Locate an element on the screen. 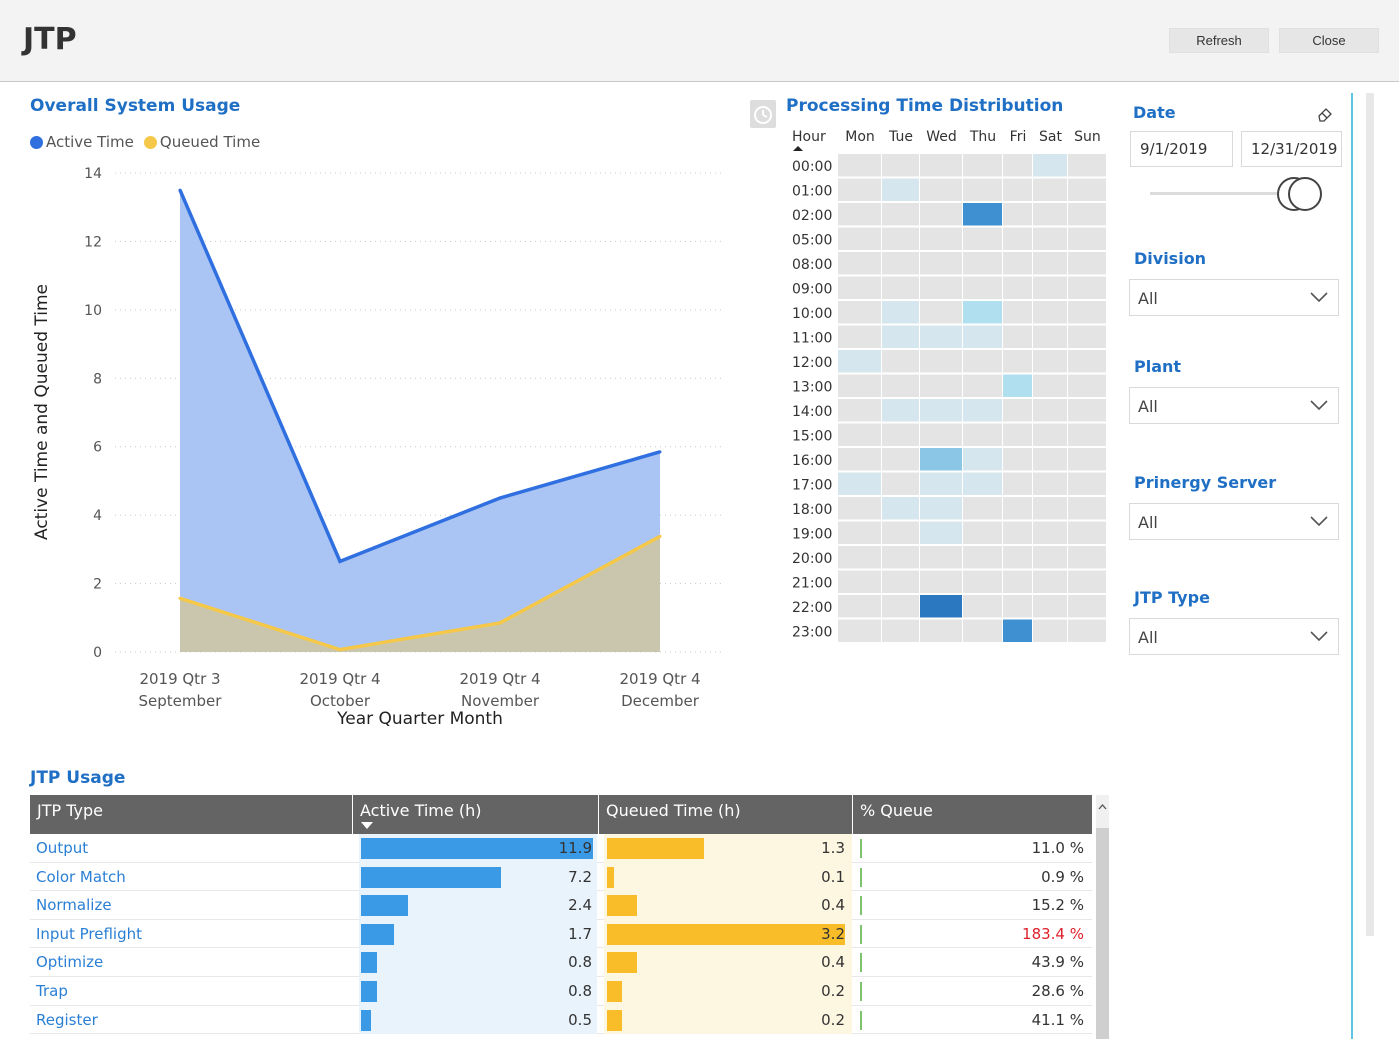  jtp-type-cell: Register is located at coordinates (67, 1019).